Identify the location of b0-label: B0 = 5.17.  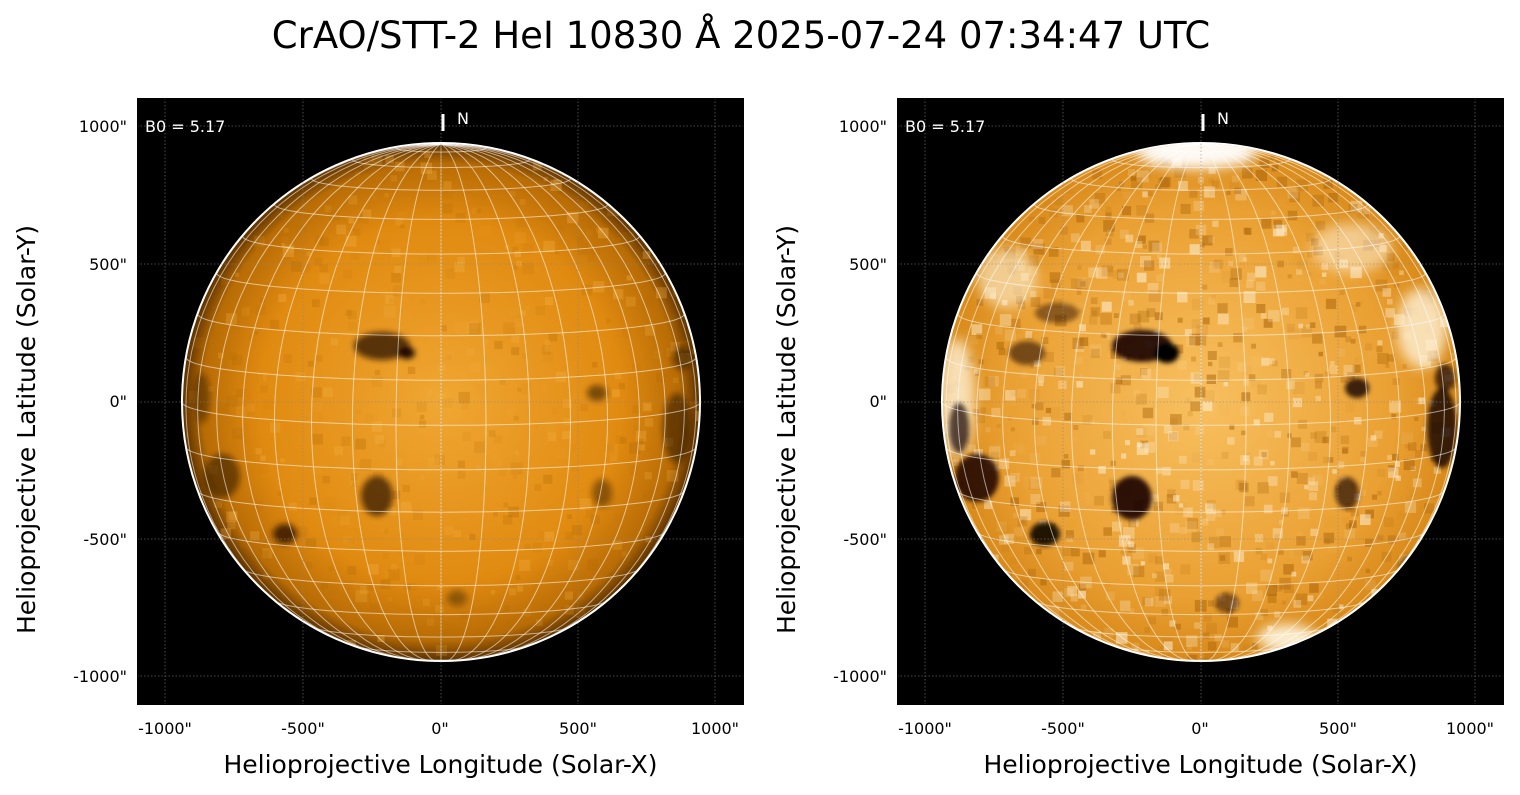
(185, 126).